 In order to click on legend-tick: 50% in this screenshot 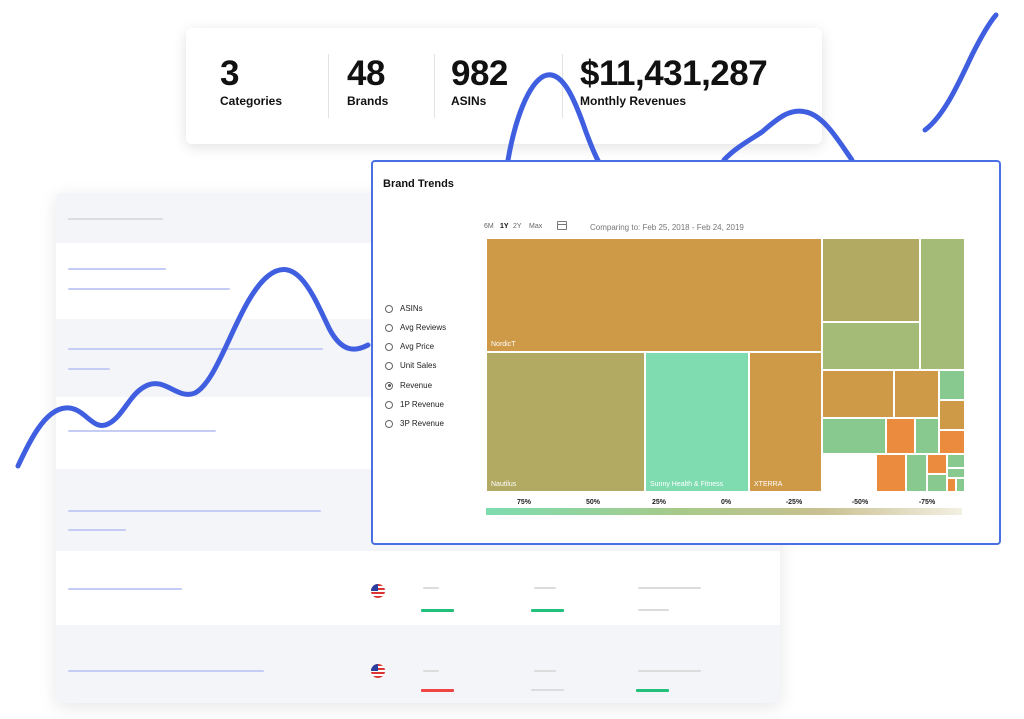, I will do `click(593, 502)`.